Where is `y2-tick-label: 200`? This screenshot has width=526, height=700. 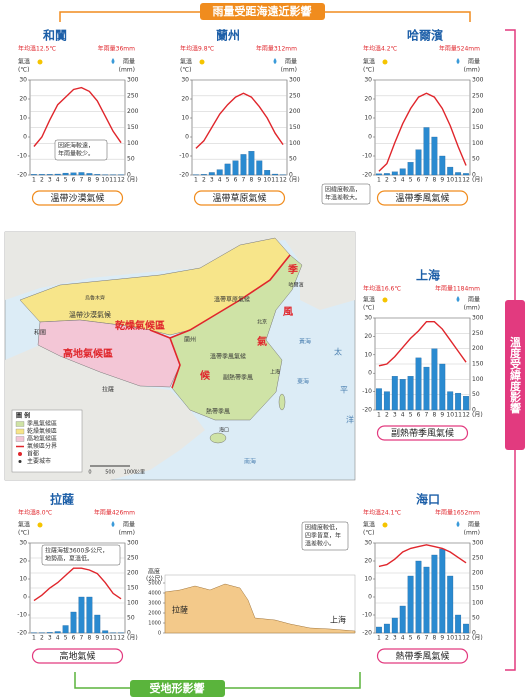 y2-tick-label: 200 is located at coordinates (478, 348).